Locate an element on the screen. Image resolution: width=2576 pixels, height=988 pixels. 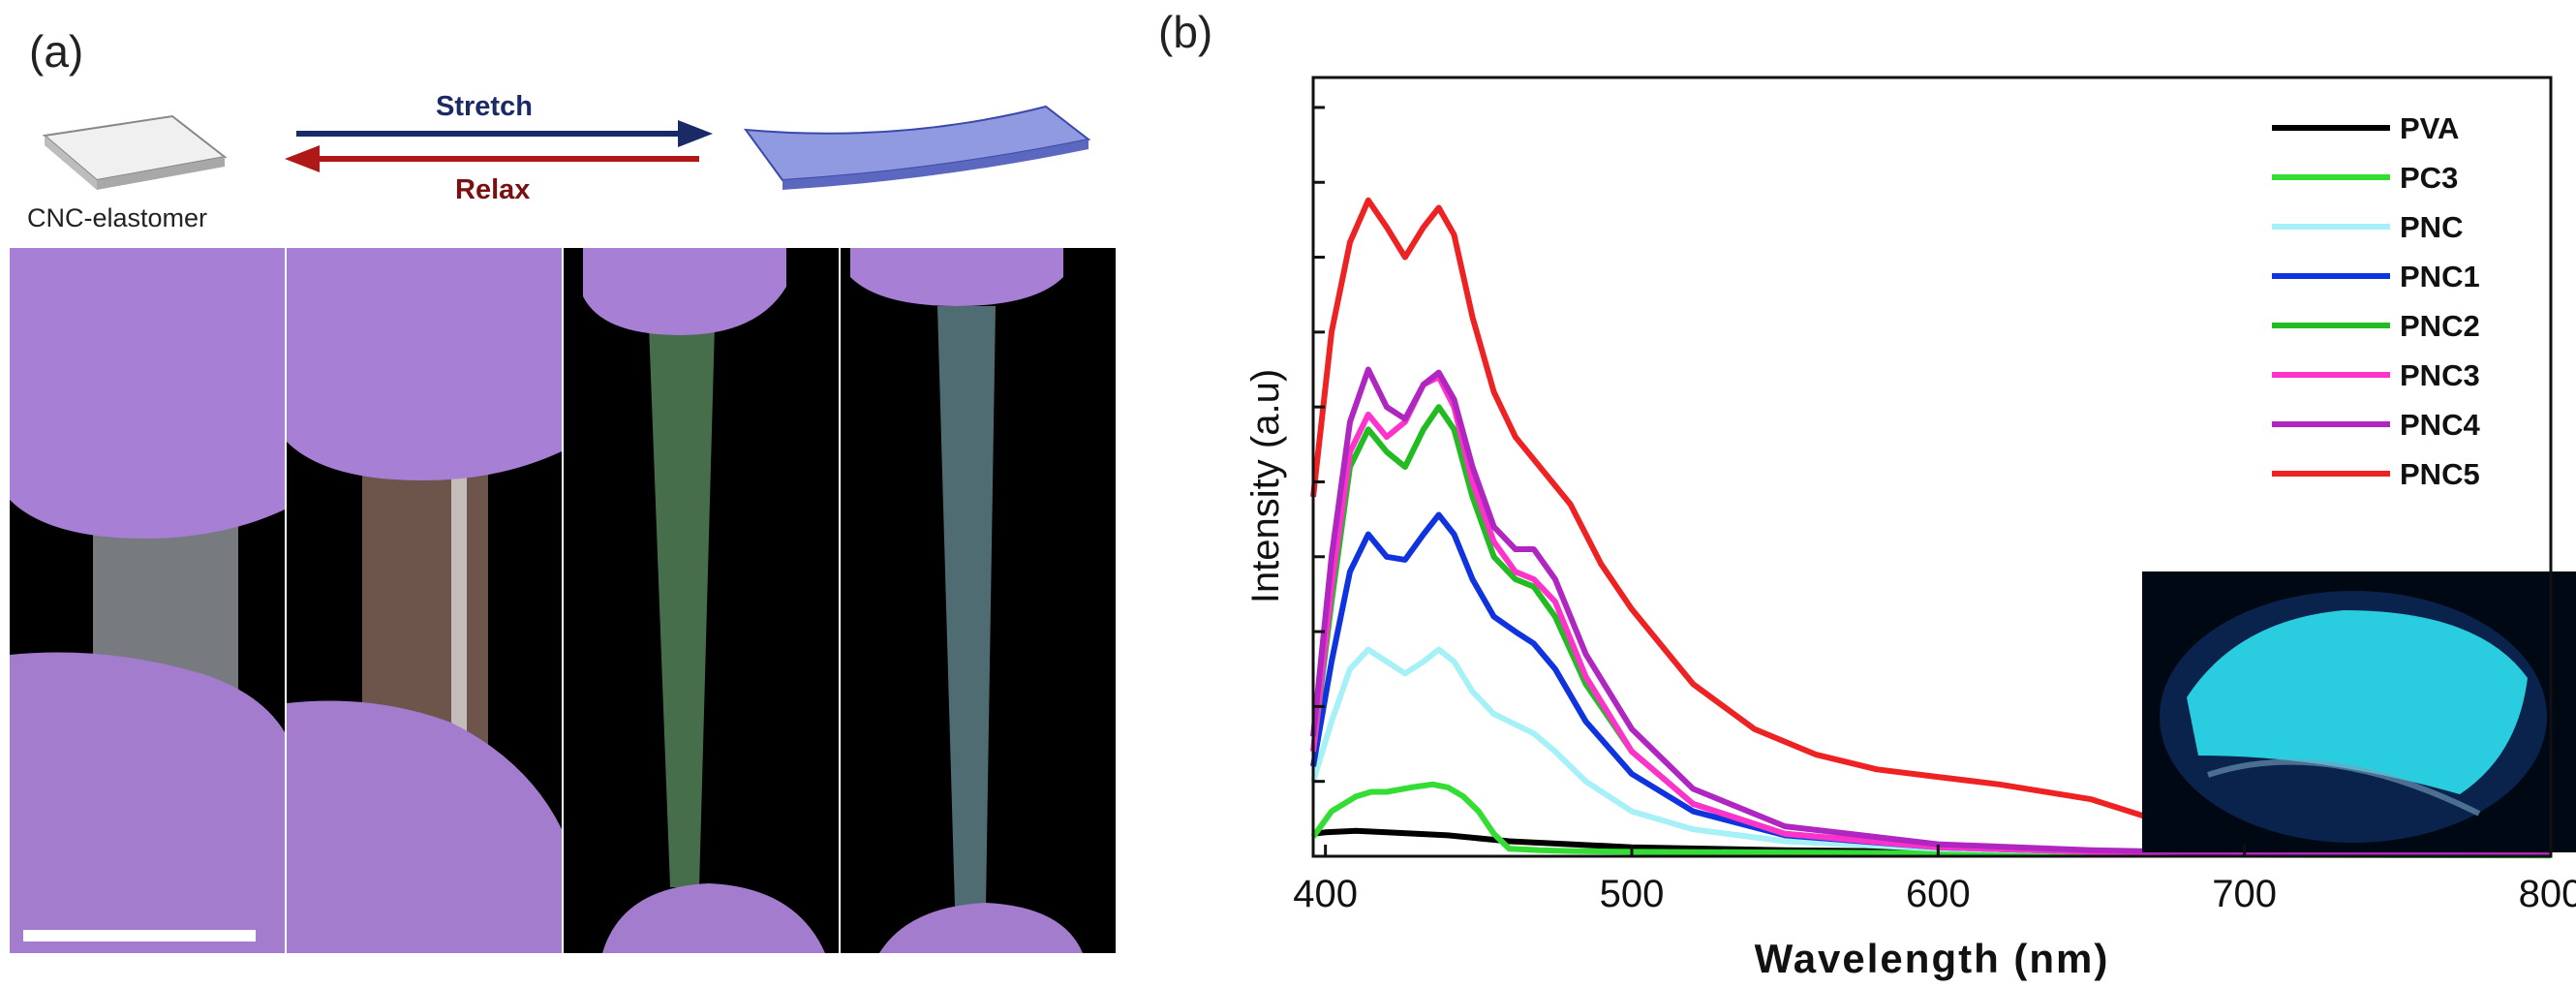
photo-stretched is located at coordinates (701, 600).